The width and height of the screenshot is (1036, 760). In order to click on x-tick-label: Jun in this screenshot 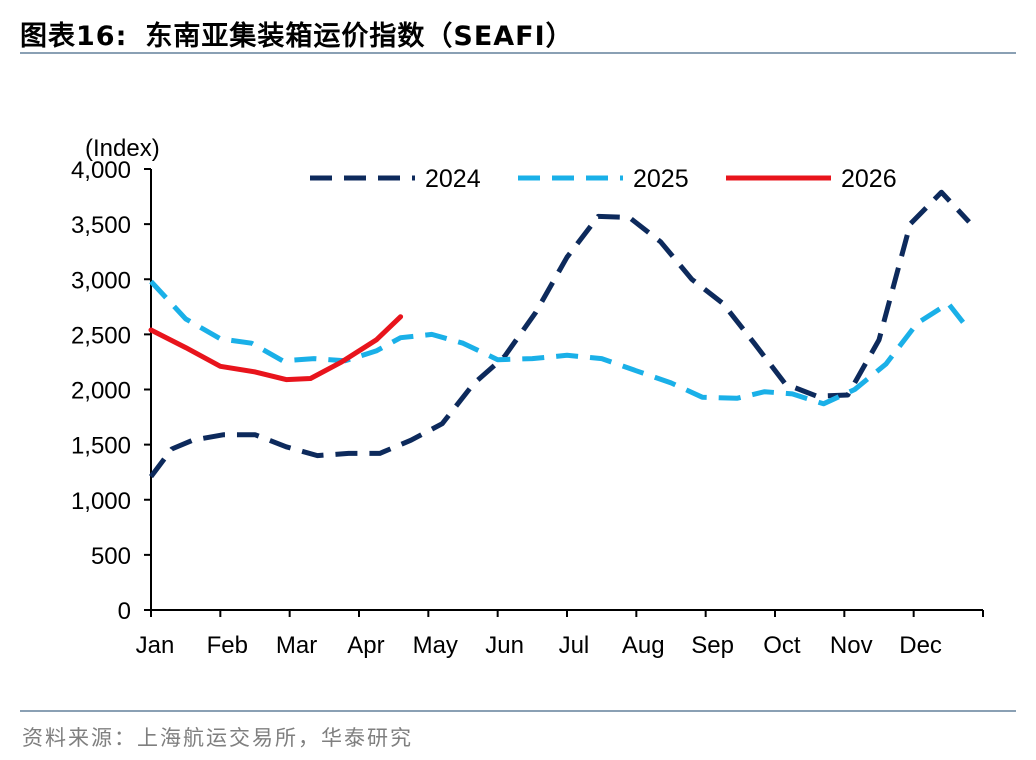, I will do `click(504, 645)`.